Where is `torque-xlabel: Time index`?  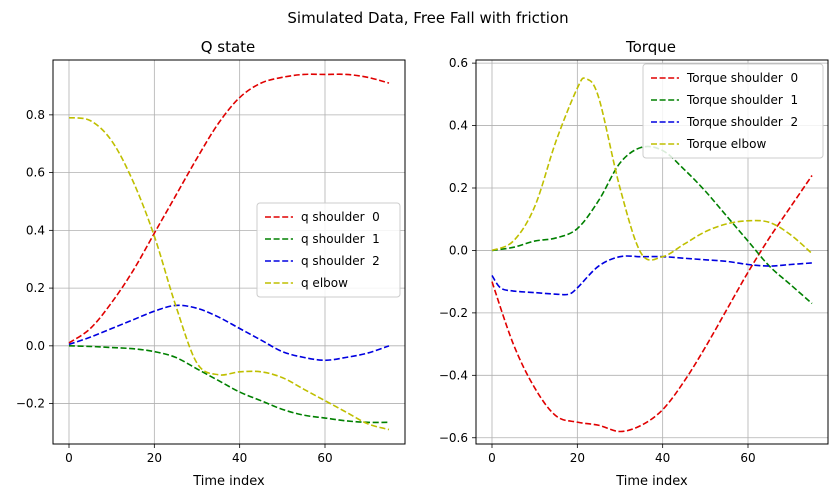
torque-xlabel: Time index is located at coordinates (651, 481).